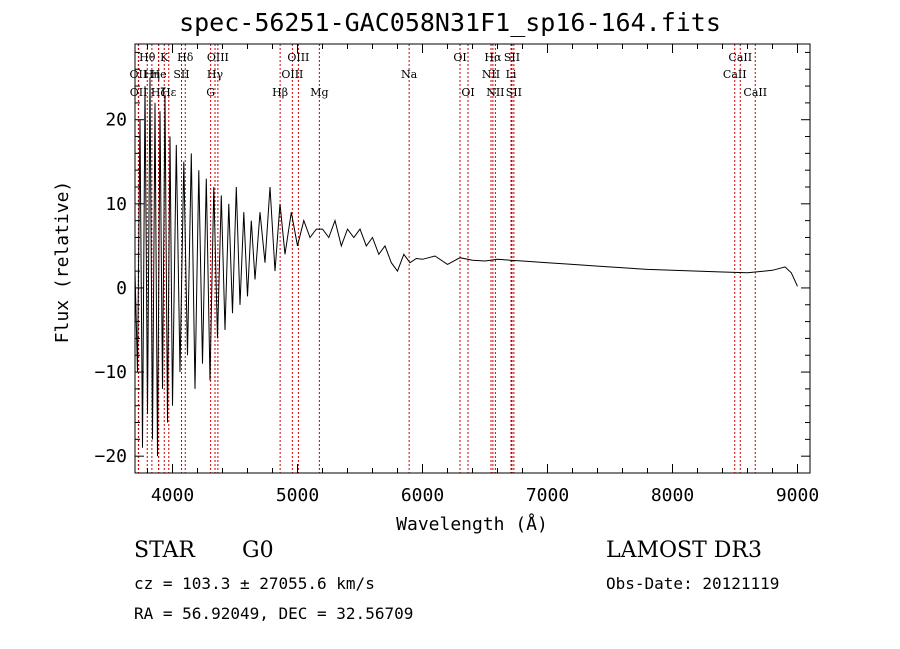 This screenshot has width=900, height=649. I want to click on x-tick-label-2: 6000, so click(422, 495).